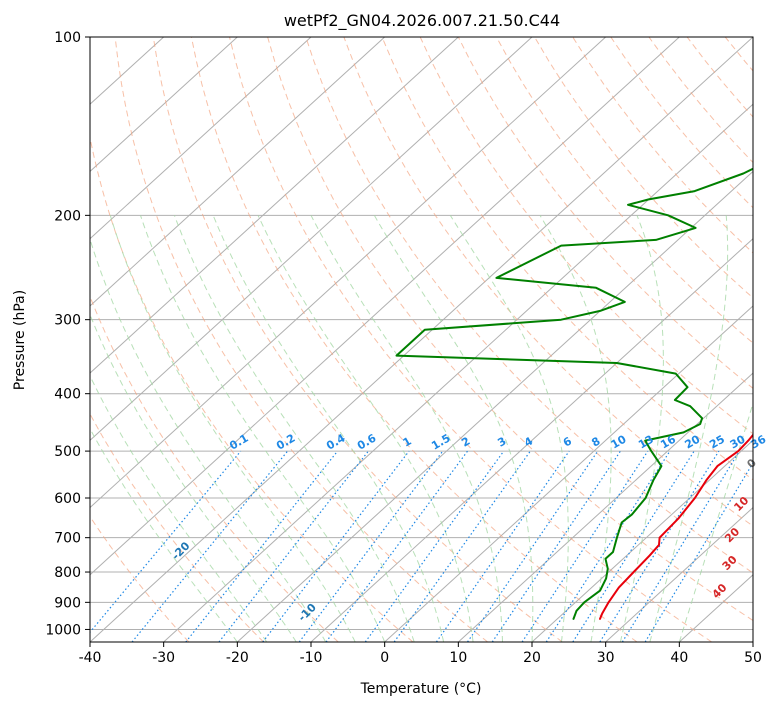  Describe the element at coordinates (20, 340) in the screenshot. I see `y-axis-label: Pressure (hPa)` at that location.